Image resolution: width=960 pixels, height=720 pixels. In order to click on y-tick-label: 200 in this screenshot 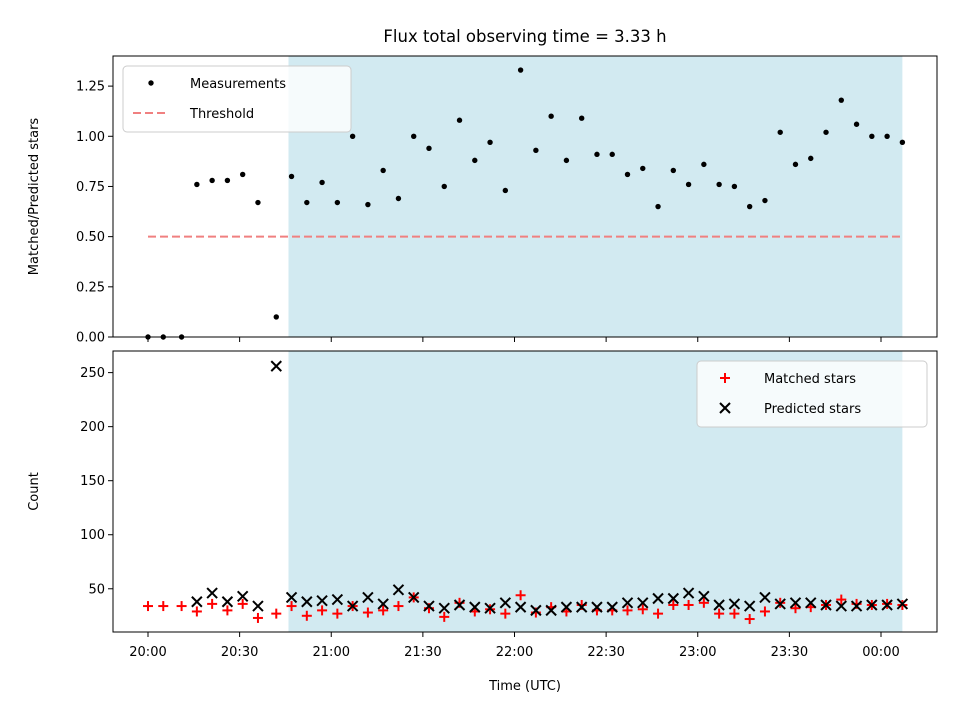, I will do `click(92, 427)`.